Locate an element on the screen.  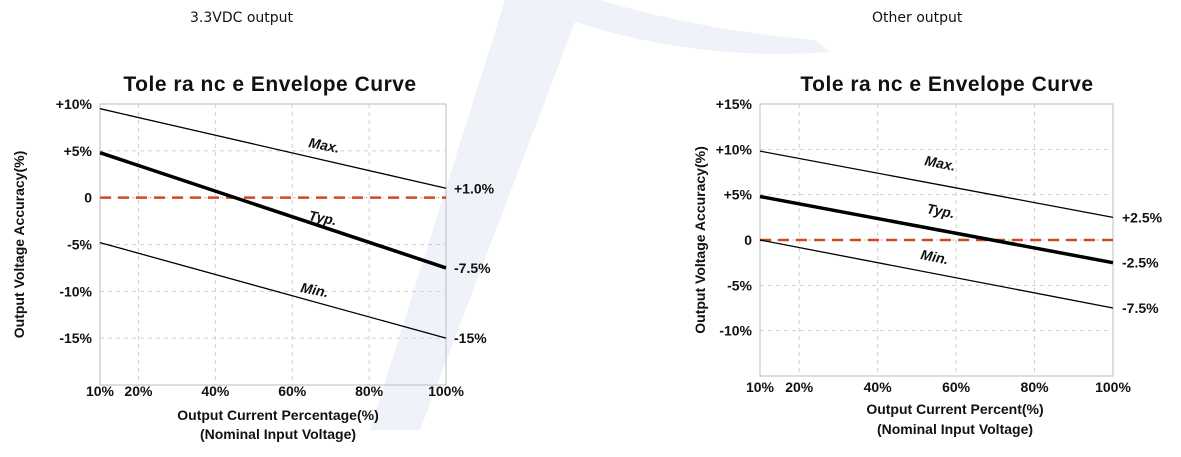
chart0-ytick-3: -5% is located at coordinates (79, 245).